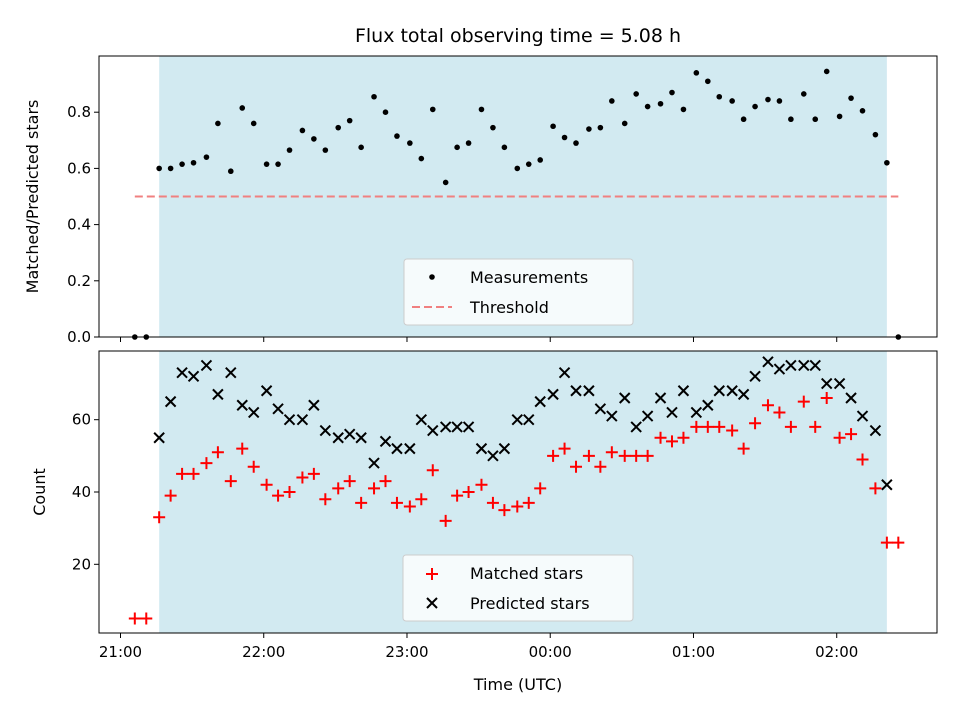  What do you see at coordinates (432, 603) in the screenshot?
I see `legend-x-icon` at bounding box center [432, 603].